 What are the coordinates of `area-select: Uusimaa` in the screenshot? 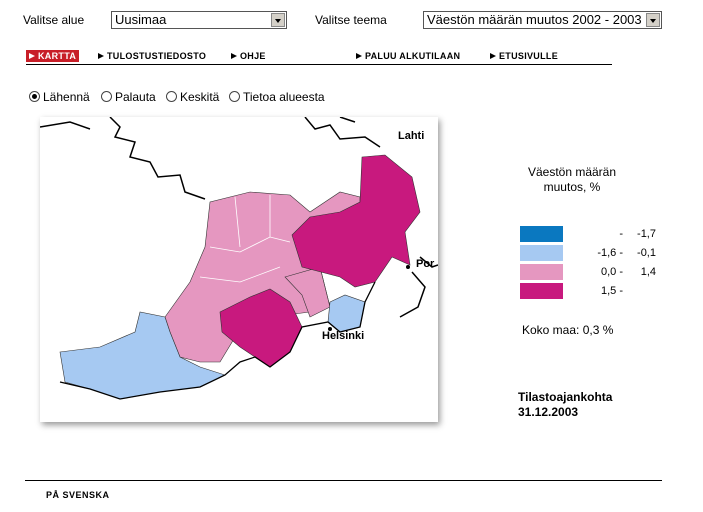 It's located at (199, 20).